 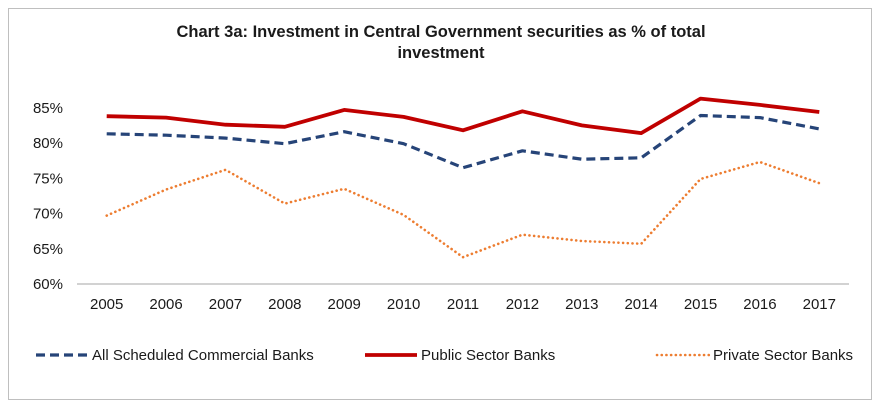 What do you see at coordinates (48, 178) in the screenshot?
I see `y-tick-label: 75%` at bounding box center [48, 178].